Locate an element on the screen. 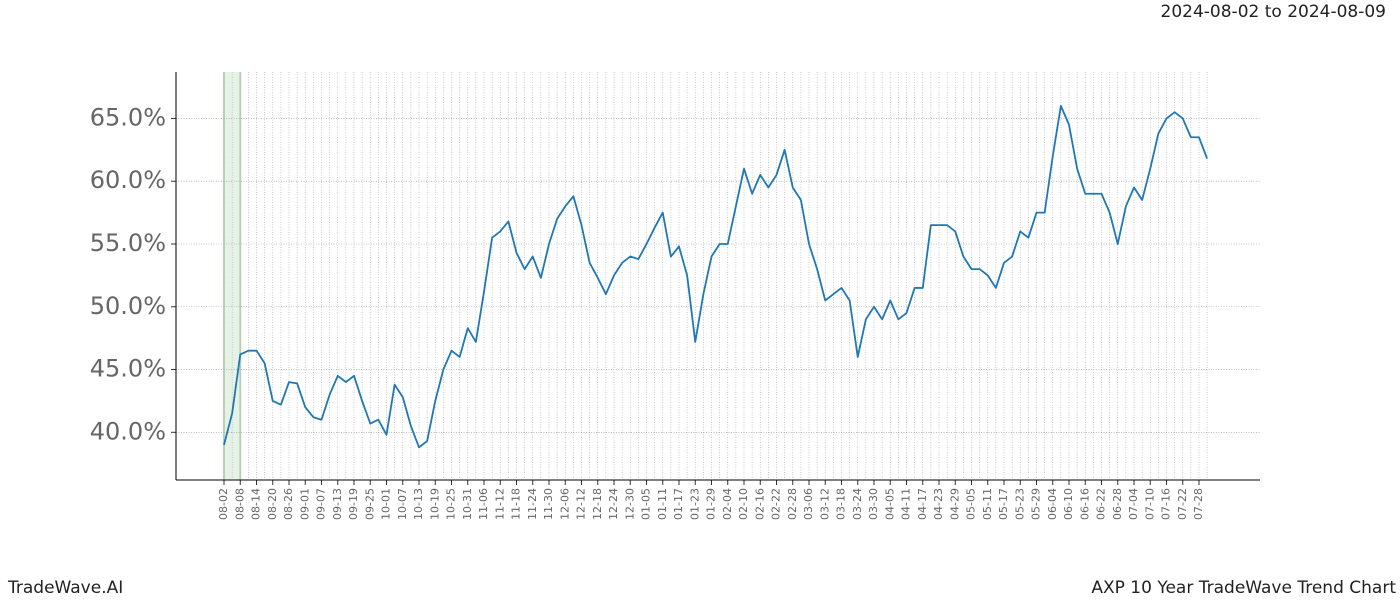 The image size is (1400, 600). x-tick-label: 01-23 is located at coordinates (694, 504).